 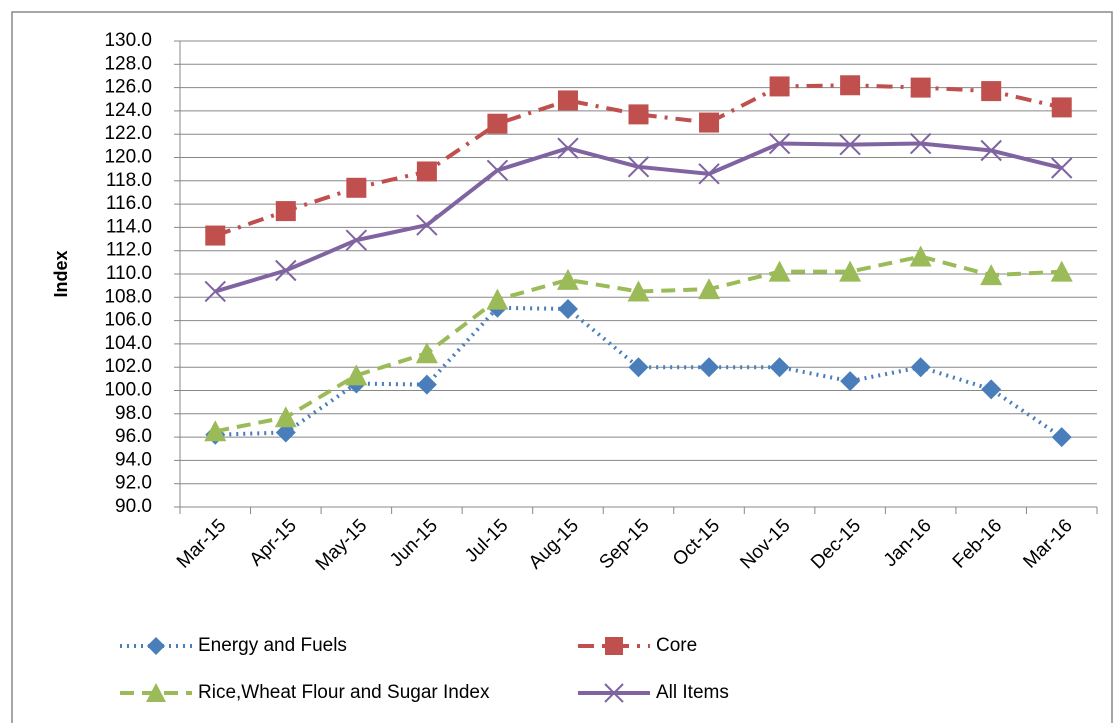 What do you see at coordinates (129, 226) in the screenshot?
I see `y-tick-label: 114.0` at bounding box center [129, 226].